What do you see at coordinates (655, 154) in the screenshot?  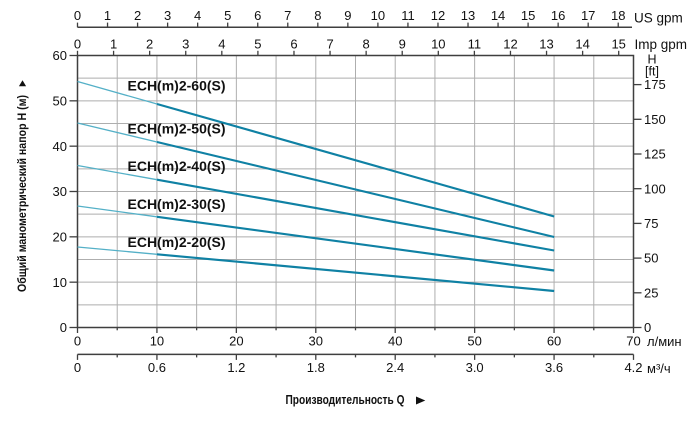 I see `svg-text: 125` at bounding box center [655, 154].